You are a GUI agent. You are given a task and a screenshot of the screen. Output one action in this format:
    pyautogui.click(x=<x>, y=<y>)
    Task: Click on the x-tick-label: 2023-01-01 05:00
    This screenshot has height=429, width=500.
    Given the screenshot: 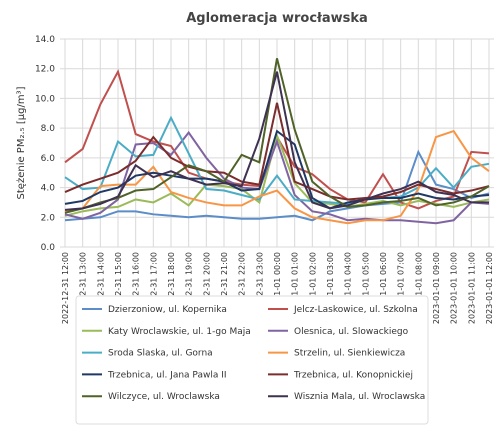 What is the action you would take?
    pyautogui.click(x=365, y=288)
    